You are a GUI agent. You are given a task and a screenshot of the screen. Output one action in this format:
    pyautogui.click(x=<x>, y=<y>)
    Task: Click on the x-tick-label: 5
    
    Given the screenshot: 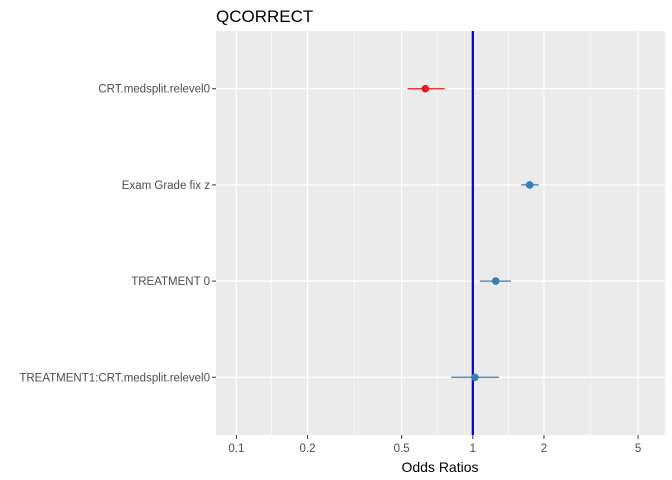 What is the action you would take?
    pyautogui.click(x=638, y=449)
    